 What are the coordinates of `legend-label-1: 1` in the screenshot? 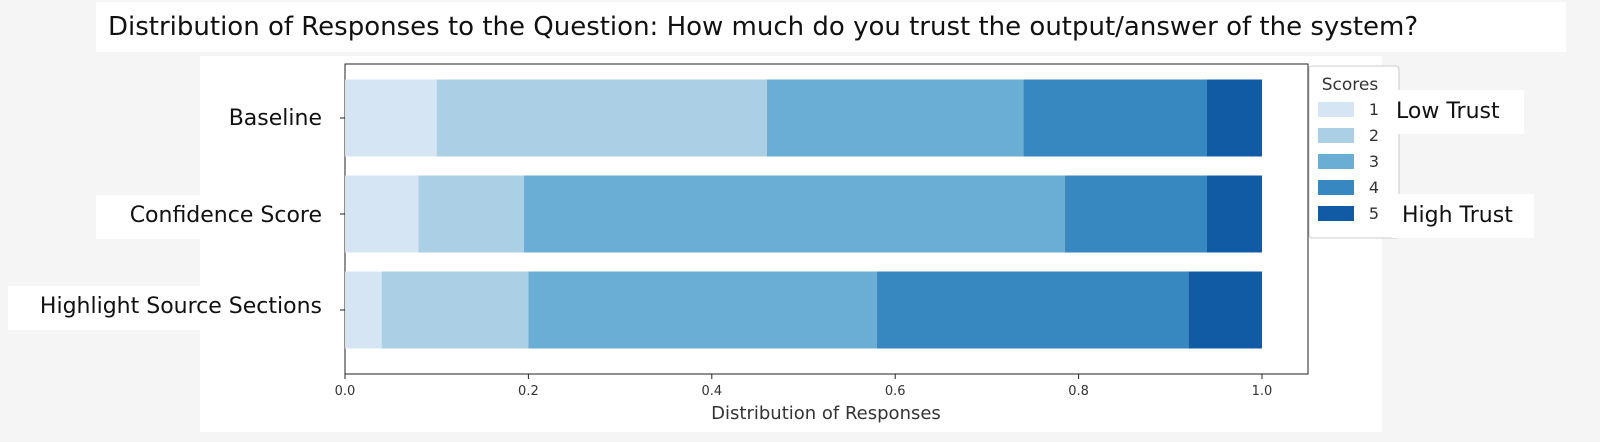 It's located at (1374, 109).